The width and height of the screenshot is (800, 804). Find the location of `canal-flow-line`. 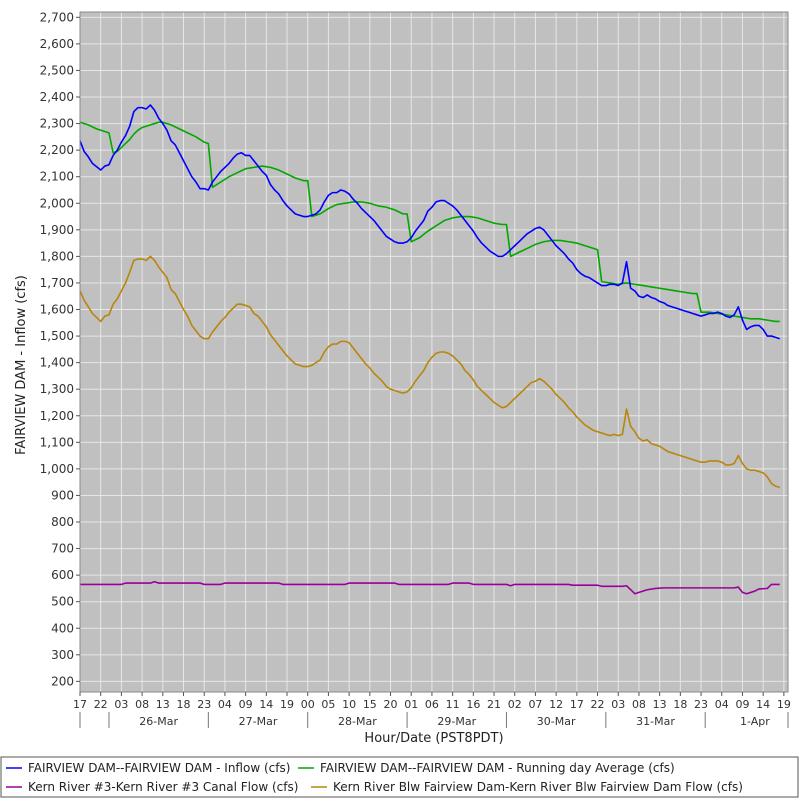

canal-flow-line is located at coordinates (430, 587).